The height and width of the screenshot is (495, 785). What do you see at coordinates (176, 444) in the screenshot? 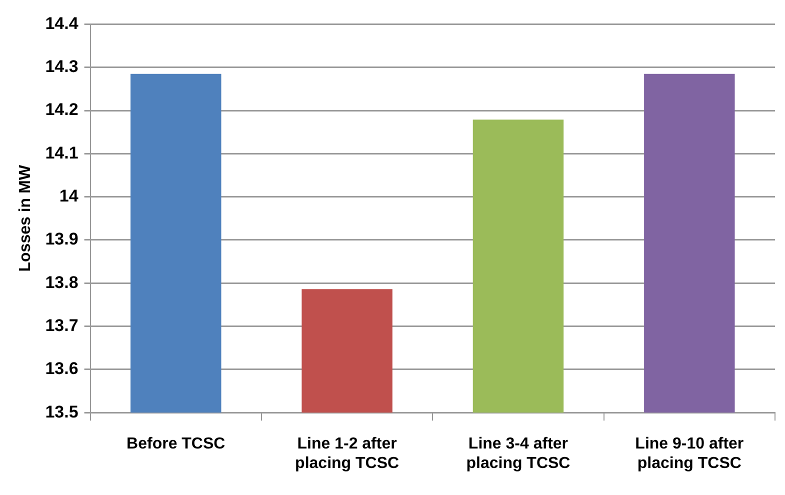
I see `x-tick-label: Before TCSC` at bounding box center [176, 444].